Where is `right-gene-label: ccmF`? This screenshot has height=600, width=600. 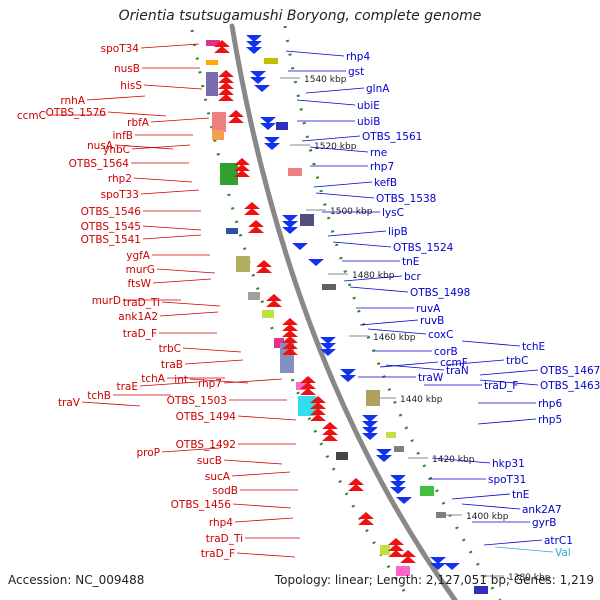
right-gene-label: ccmF is located at coordinates (454, 363).